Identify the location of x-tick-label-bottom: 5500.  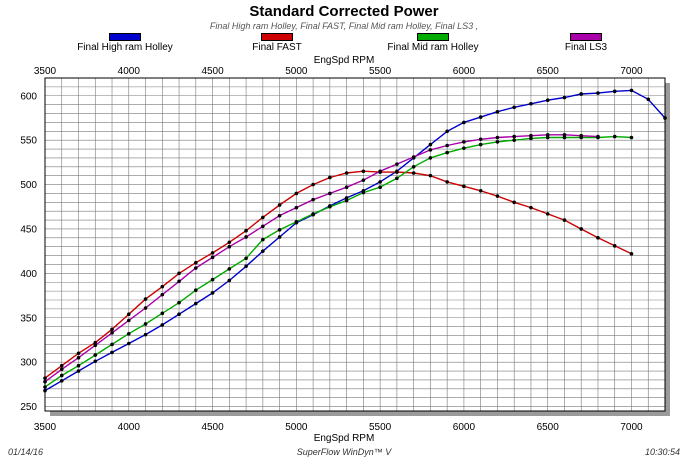
(380, 427).